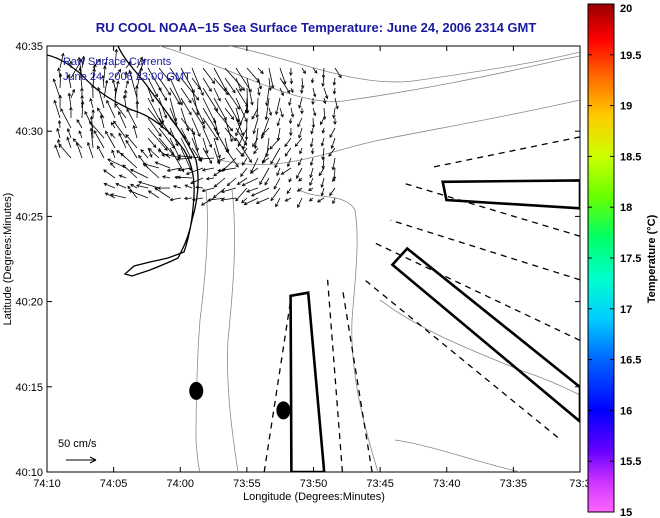 The width and height of the screenshot is (660, 518). I want to click on colorbar-tick-label: 20, so click(626, 9).